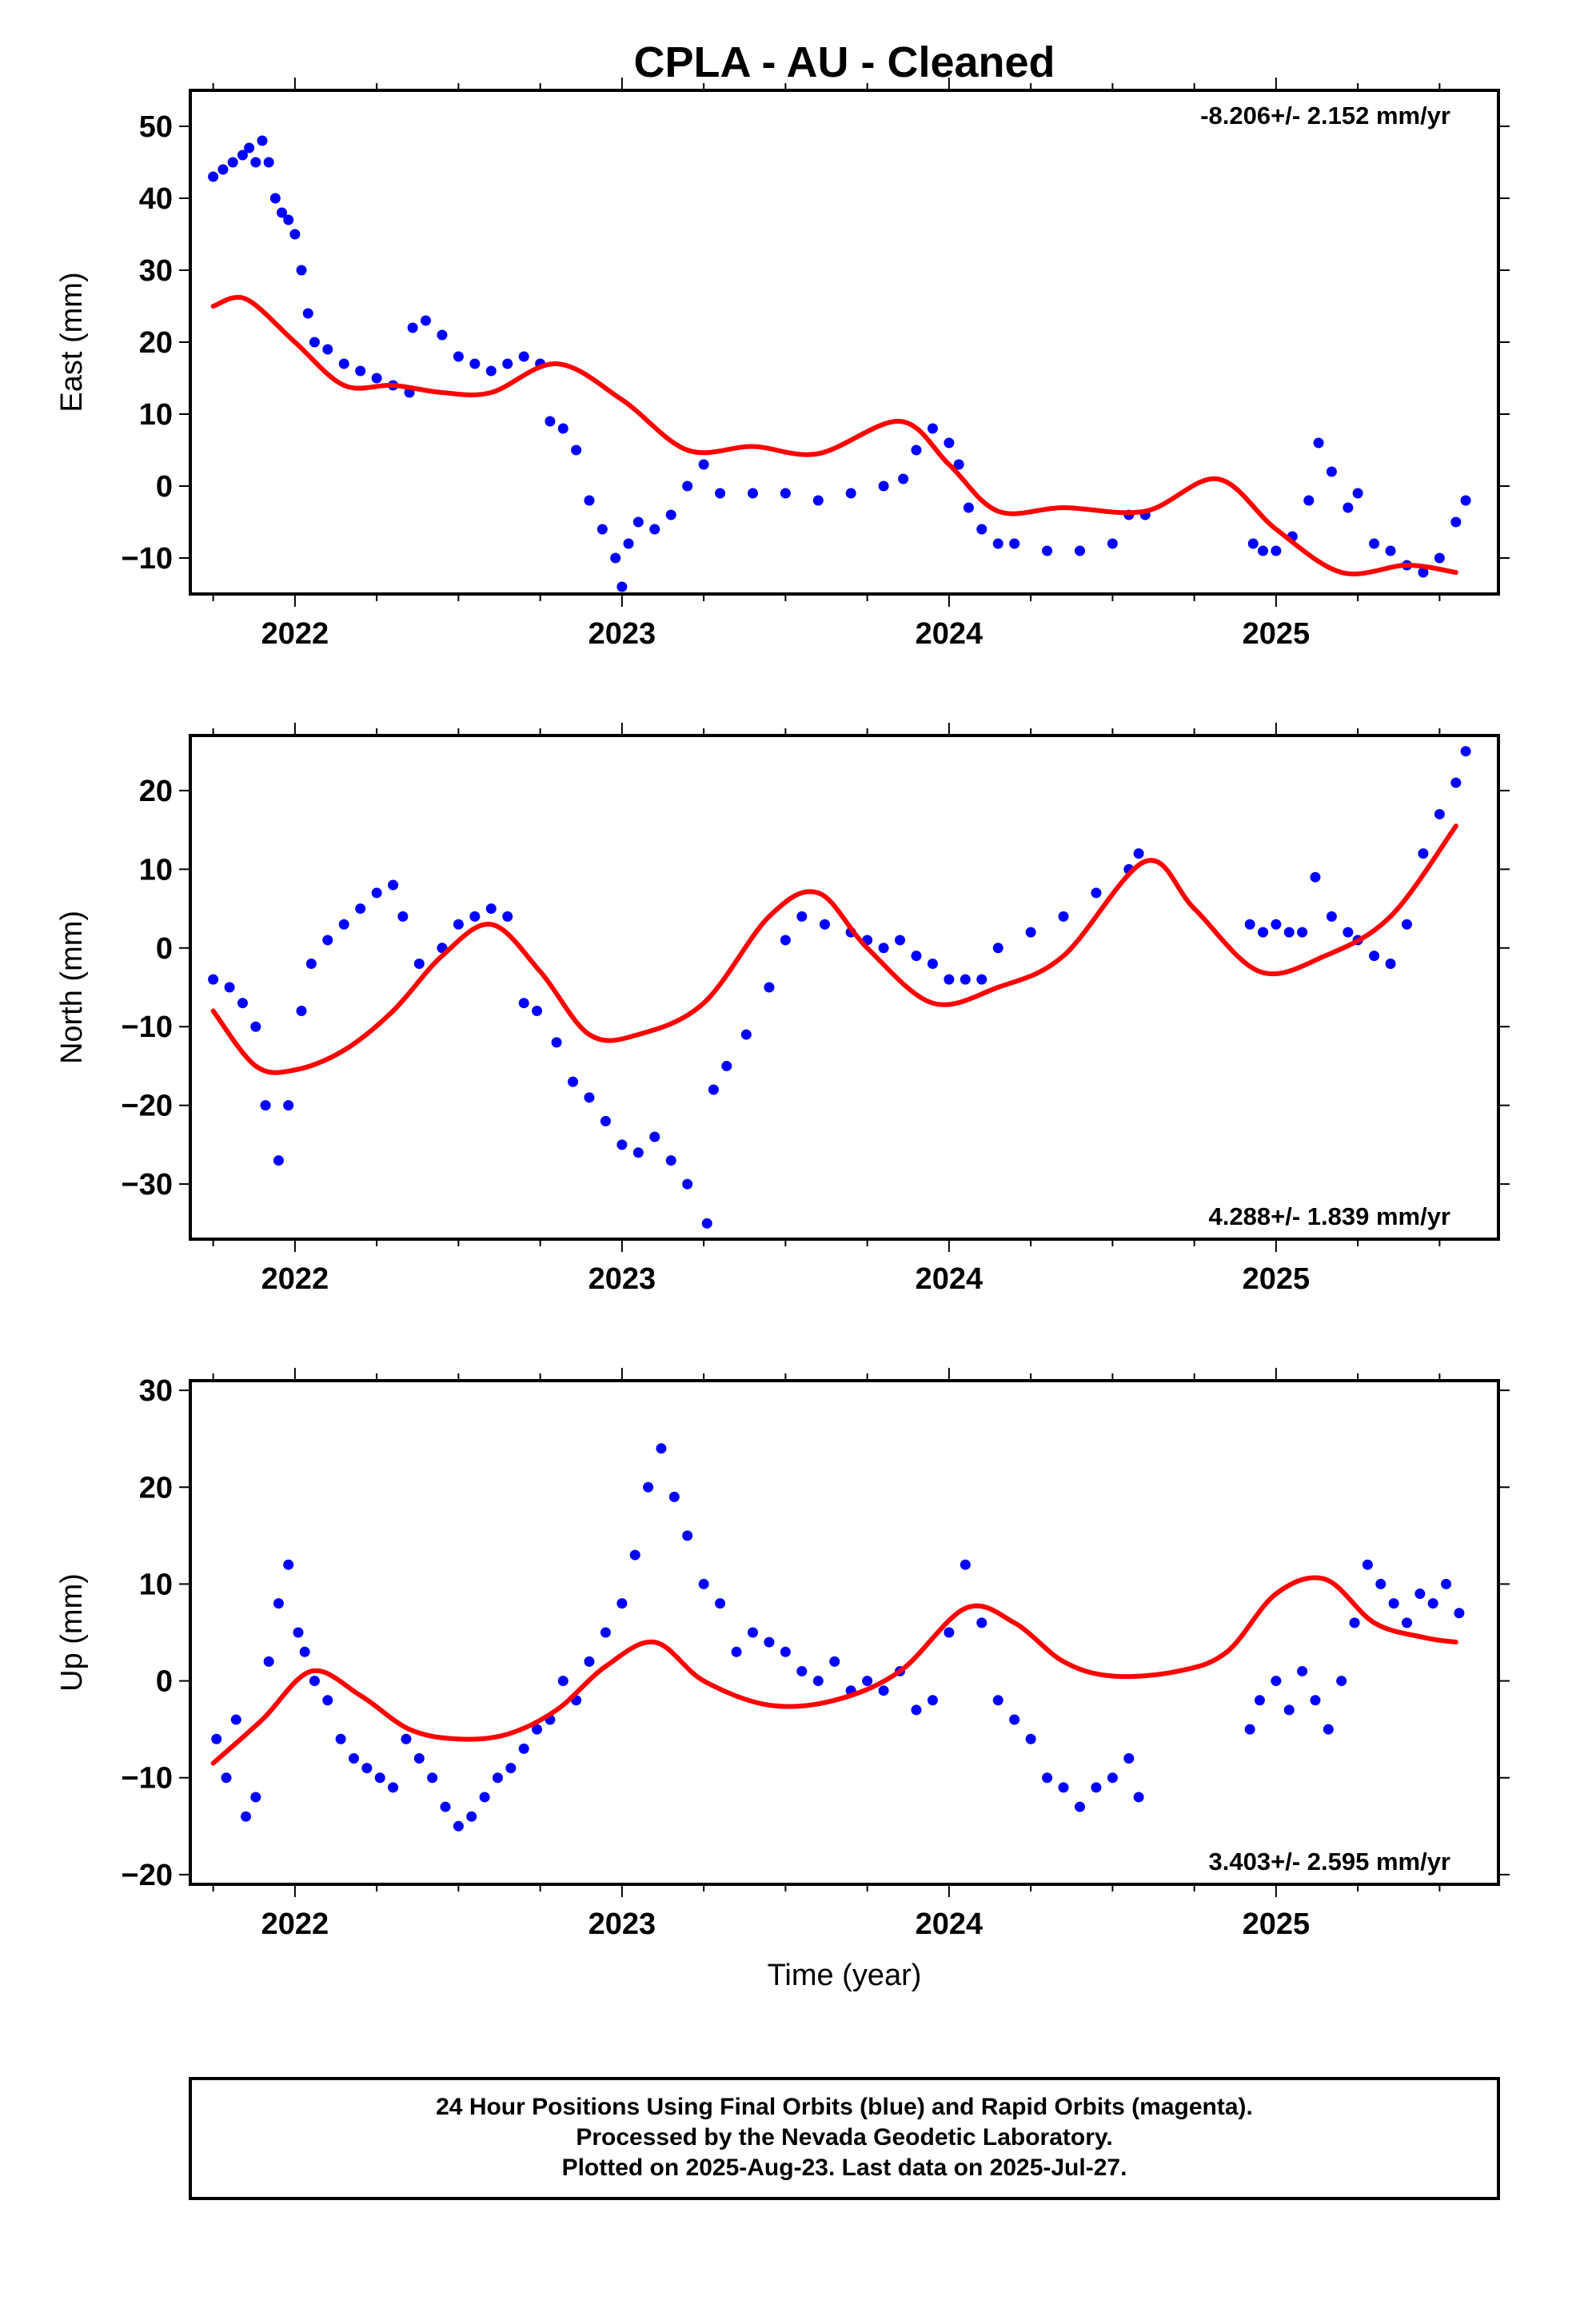 This screenshot has height=2324, width=1580. What do you see at coordinates (156, 343) in the screenshot?
I see `y-tick-label: 20` at bounding box center [156, 343].